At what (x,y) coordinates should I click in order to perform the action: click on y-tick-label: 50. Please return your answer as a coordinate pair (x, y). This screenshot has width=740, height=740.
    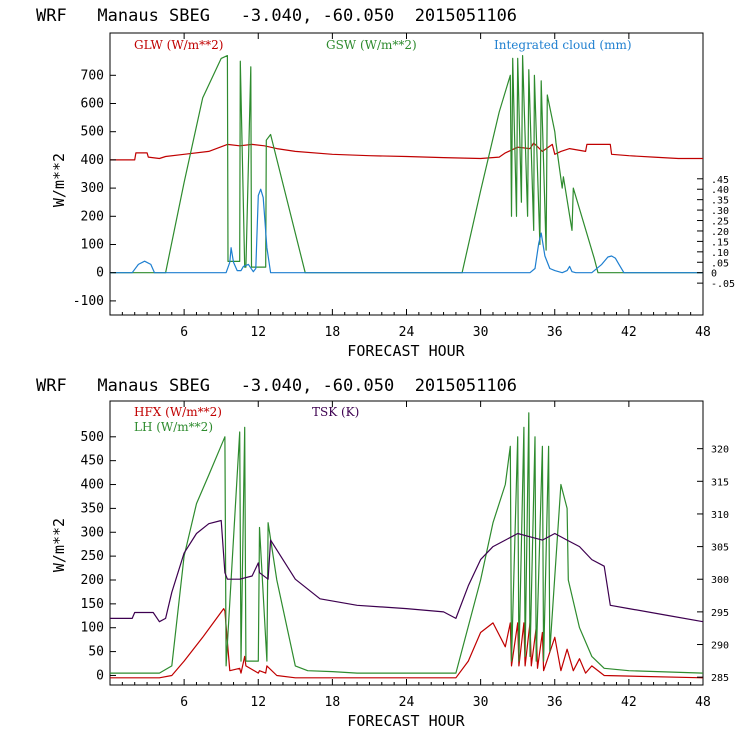
    Looking at the image, I should click on (96, 652).